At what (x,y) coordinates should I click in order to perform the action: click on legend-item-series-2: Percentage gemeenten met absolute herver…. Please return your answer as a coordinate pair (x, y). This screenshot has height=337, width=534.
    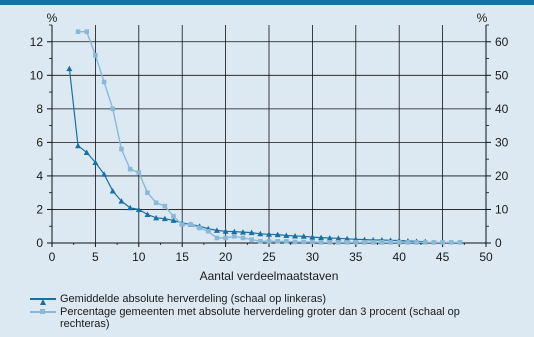
    Looking at the image, I should click on (265, 318).